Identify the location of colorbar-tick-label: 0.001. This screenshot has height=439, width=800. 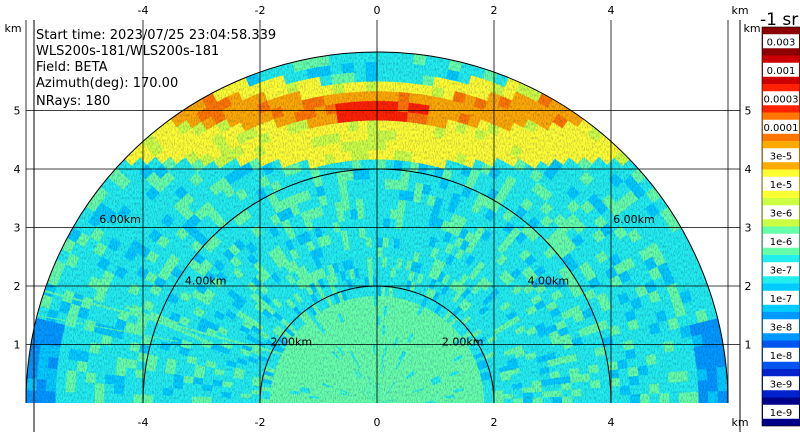
(781, 71).